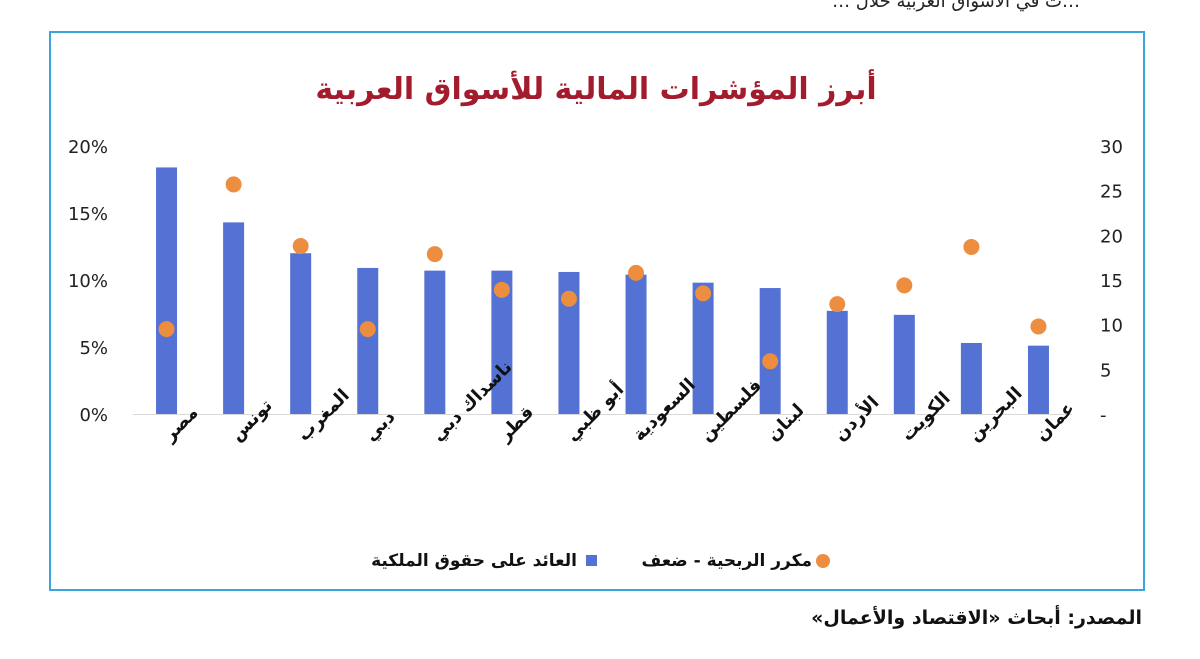 This screenshot has height=659, width=1200. I want to click on legend-dot-swatch, so click(823, 561).